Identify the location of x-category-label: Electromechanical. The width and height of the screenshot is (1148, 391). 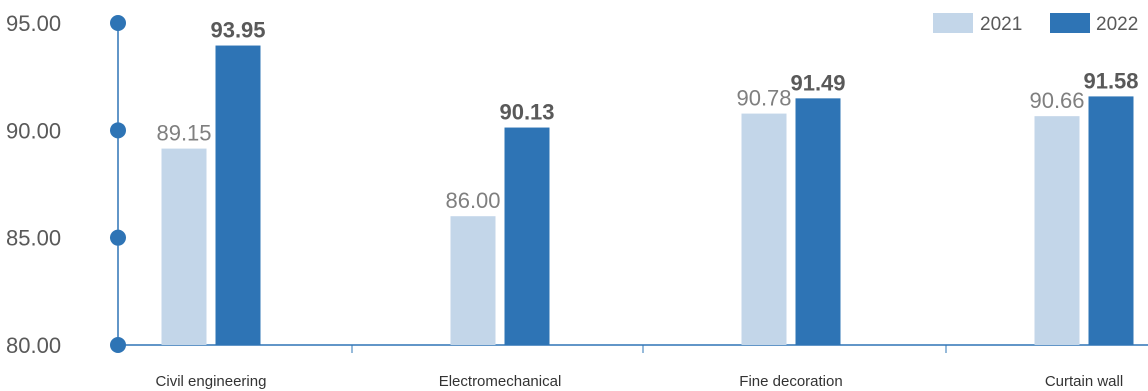
(500, 381).